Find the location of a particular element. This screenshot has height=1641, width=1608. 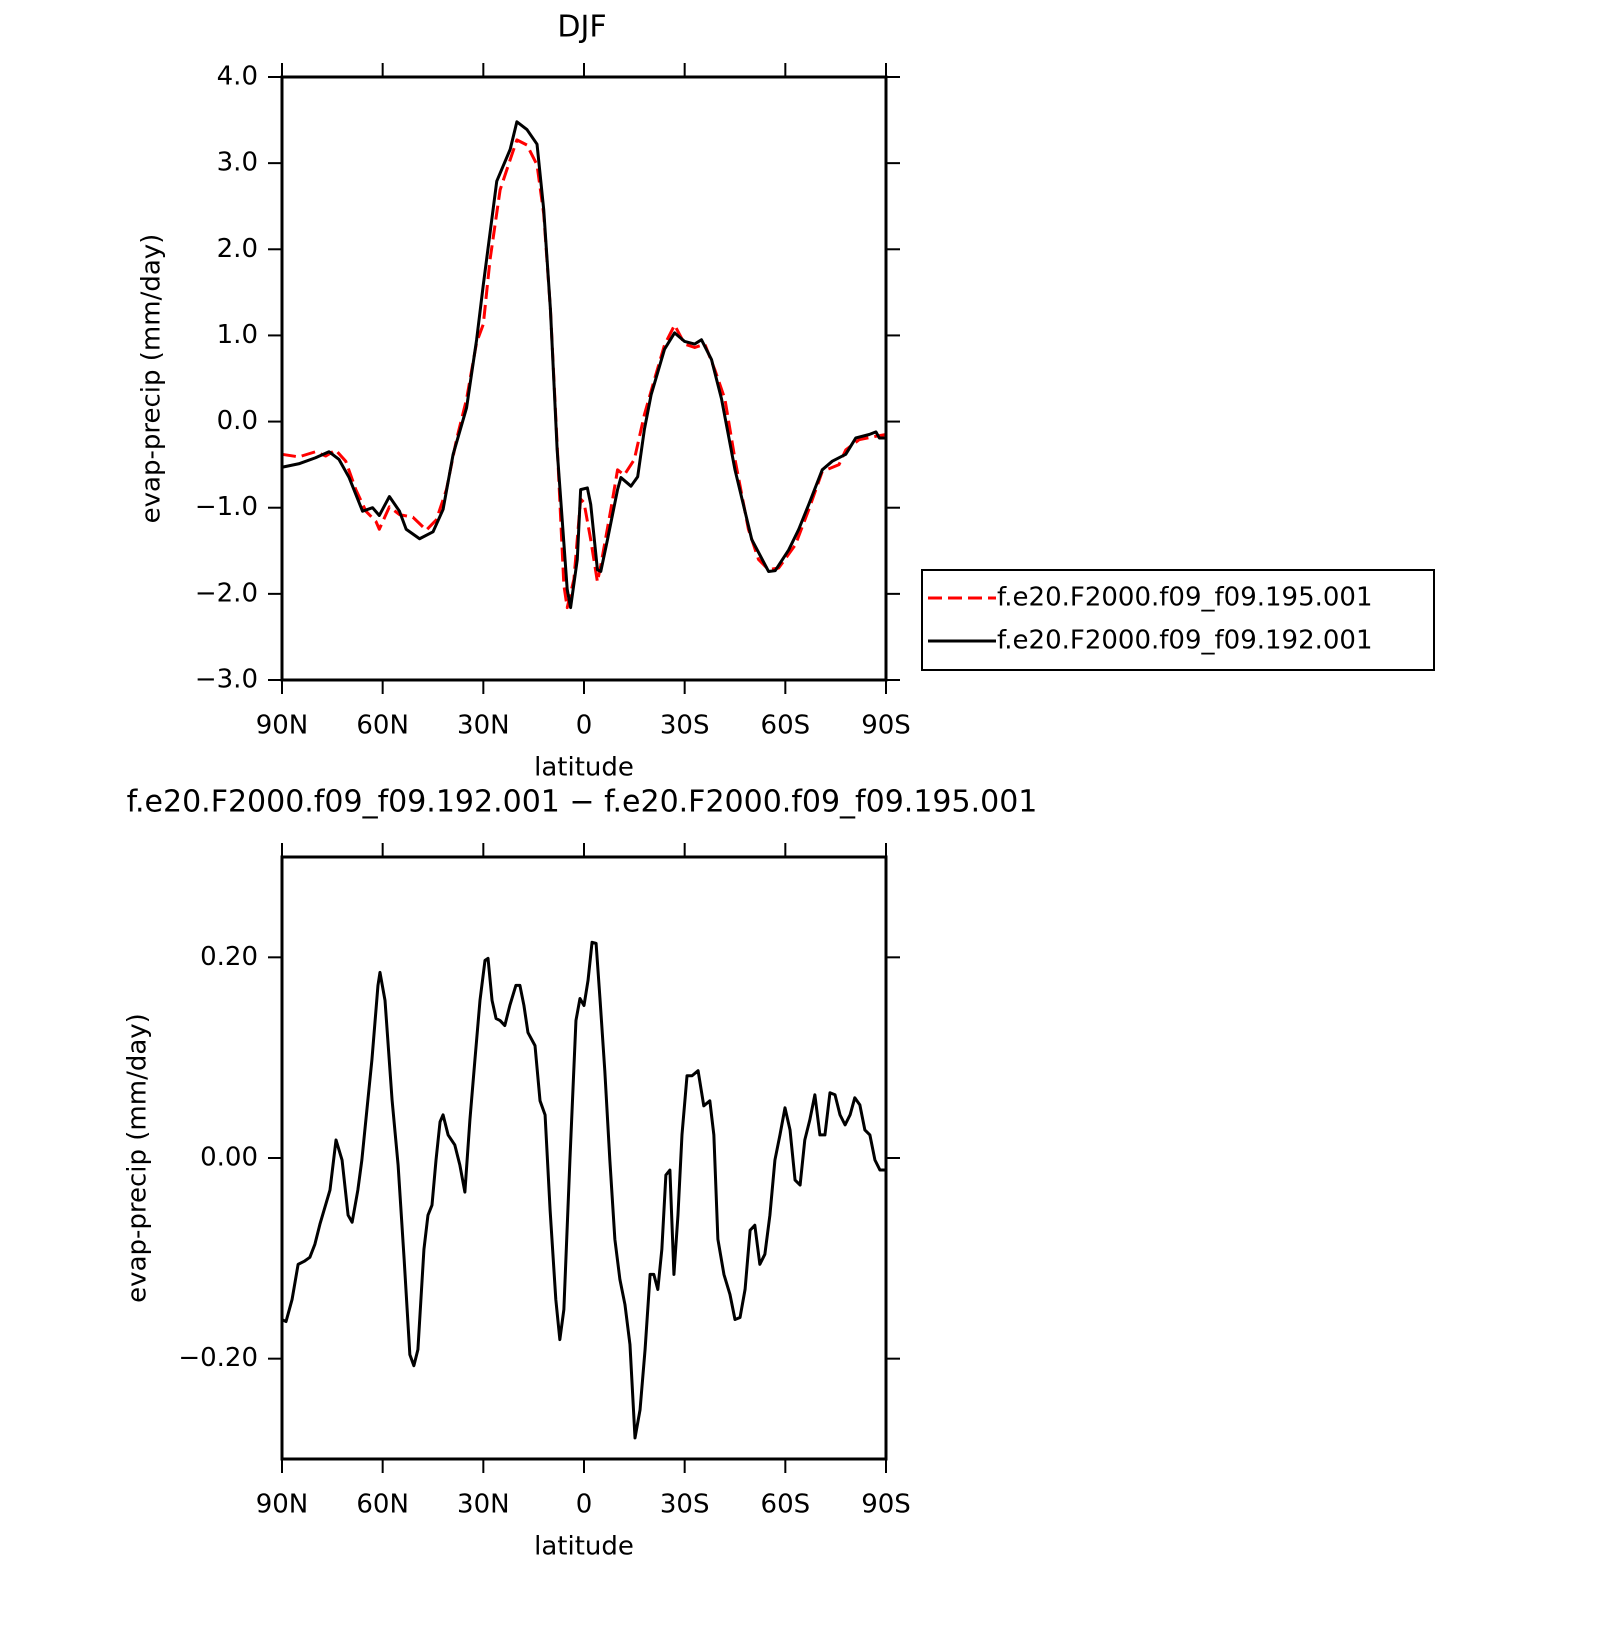

y-tick-label: 0.20 is located at coordinates (229, 957).